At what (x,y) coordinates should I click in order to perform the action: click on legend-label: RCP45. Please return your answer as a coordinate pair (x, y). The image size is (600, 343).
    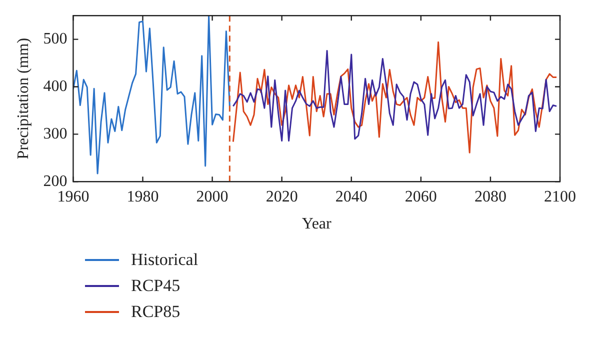
    Looking at the image, I should click on (155, 286).